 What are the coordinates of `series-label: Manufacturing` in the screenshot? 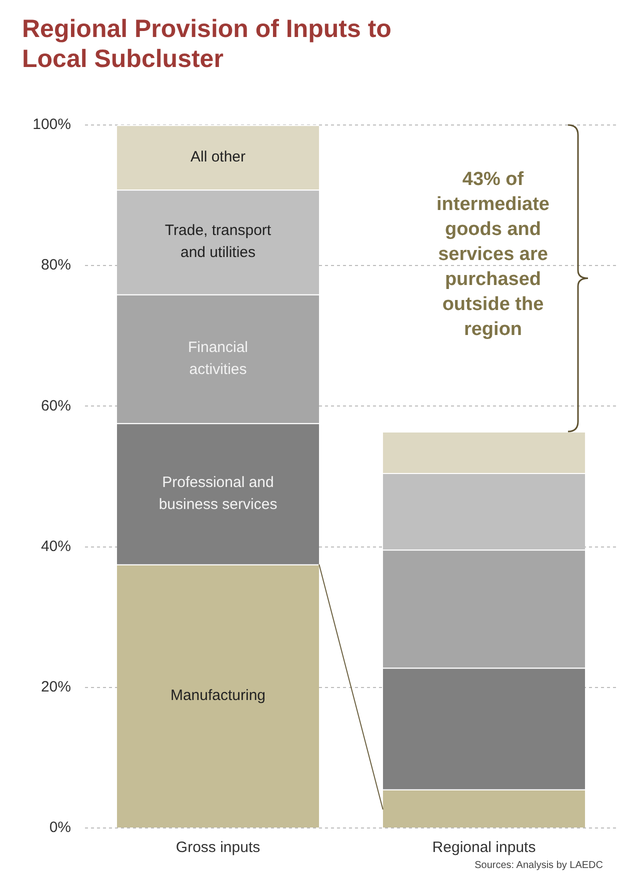 It's located at (218, 695).